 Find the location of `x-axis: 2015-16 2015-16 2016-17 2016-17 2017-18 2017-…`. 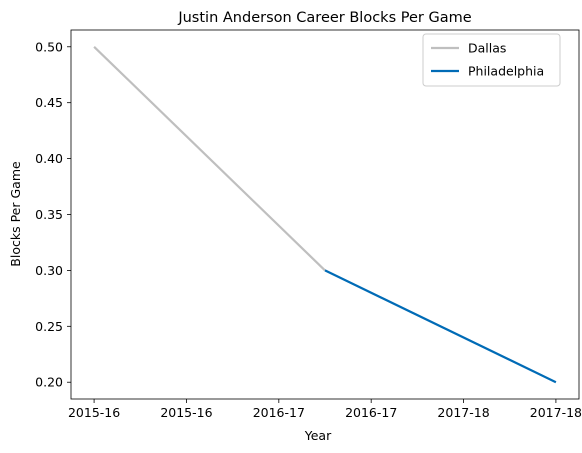

x-axis: 2015-16 2015-16 2016-17 2016-17 2017-18 2017-… is located at coordinates (325, 409).